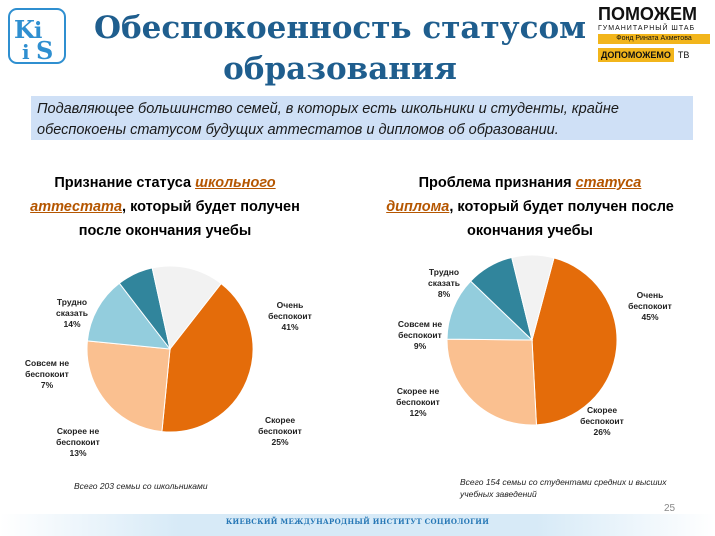  What do you see at coordinates (602, 421) in the screenshot?
I see `slice-label-diploma-1: Скорее беспокоит 26%` at bounding box center [602, 421].